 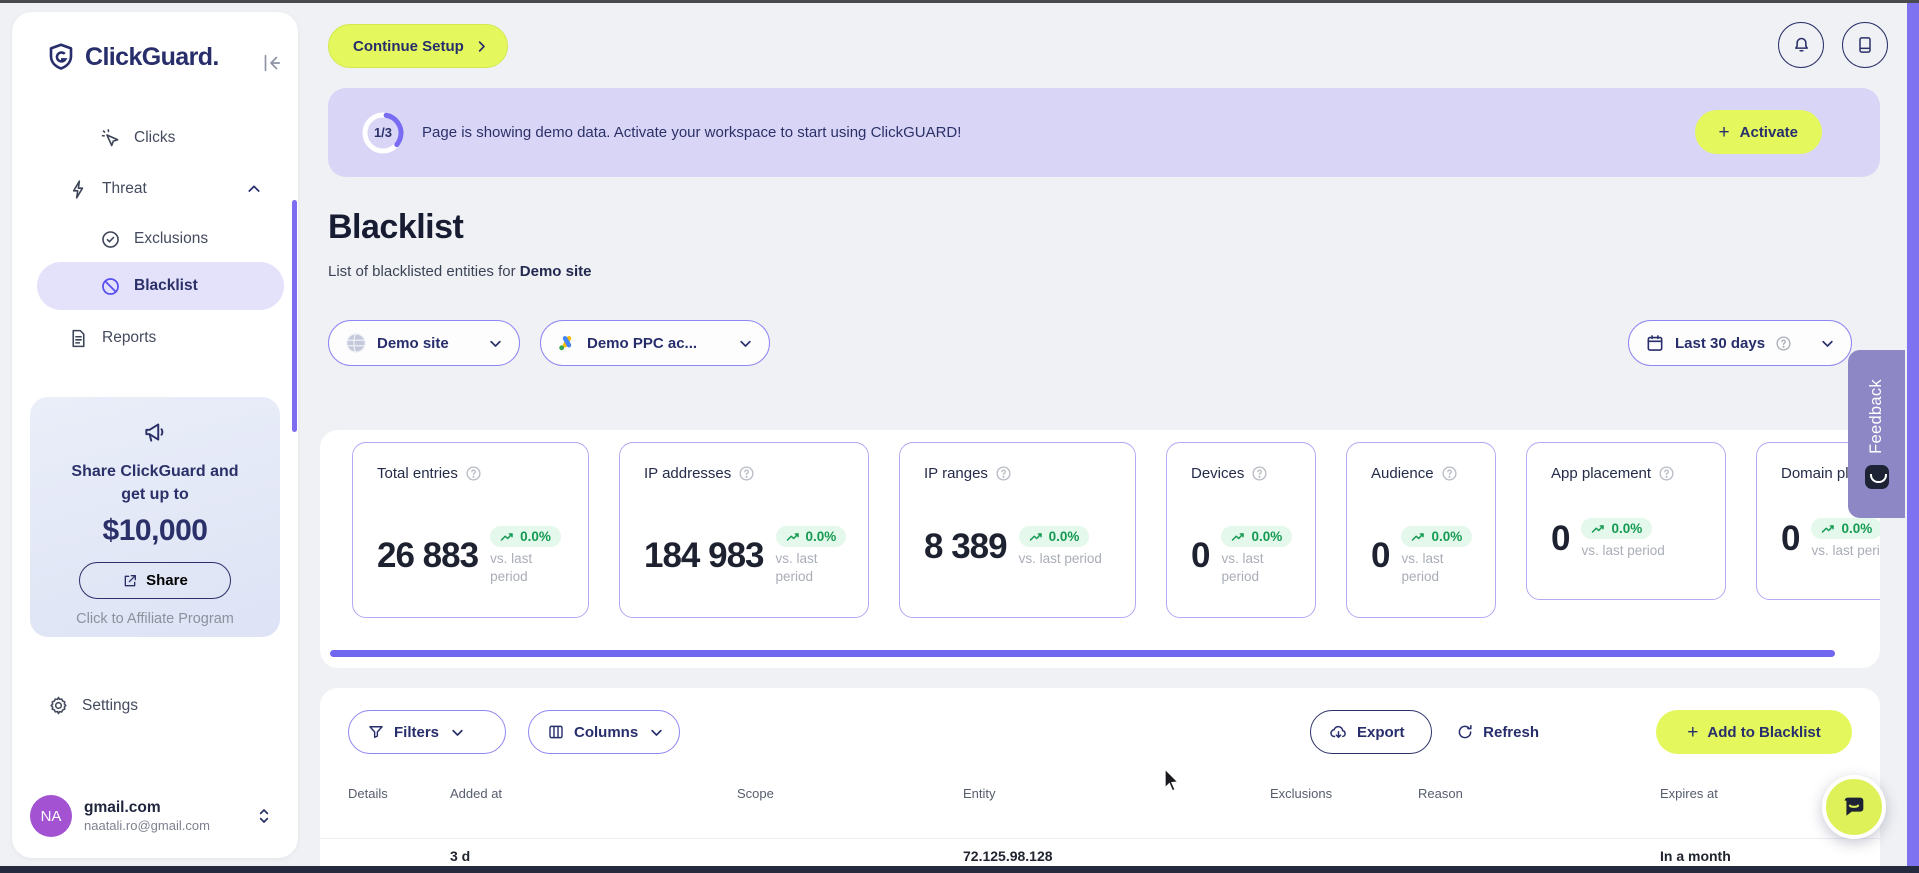 What do you see at coordinates (1082, 653) in the screenshot?
I see `stats-horizontal-scrollbar` at bounding box center [1082, 653].